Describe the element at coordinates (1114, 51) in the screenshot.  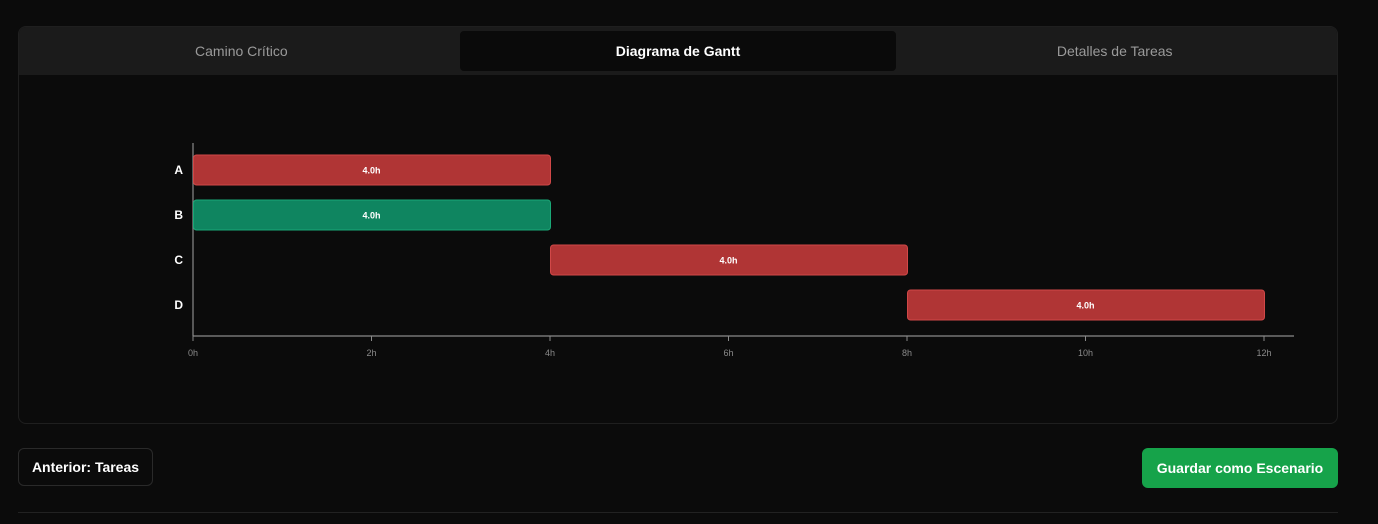
I see `tab-task-details: Detalles de Tareas` at that location.